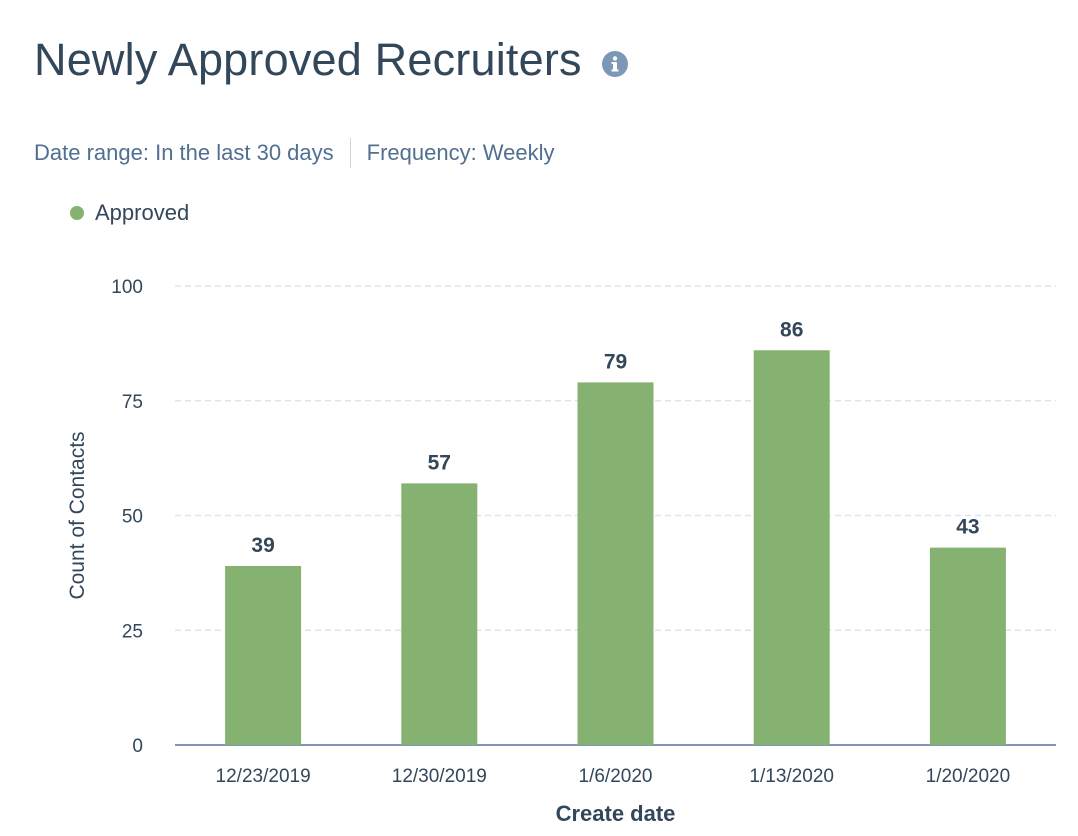  What do you see at coordinates (263, 776) in the screenshot?
I see `x-tick-label: 12/23/2019` at bounding box center [263, 776].